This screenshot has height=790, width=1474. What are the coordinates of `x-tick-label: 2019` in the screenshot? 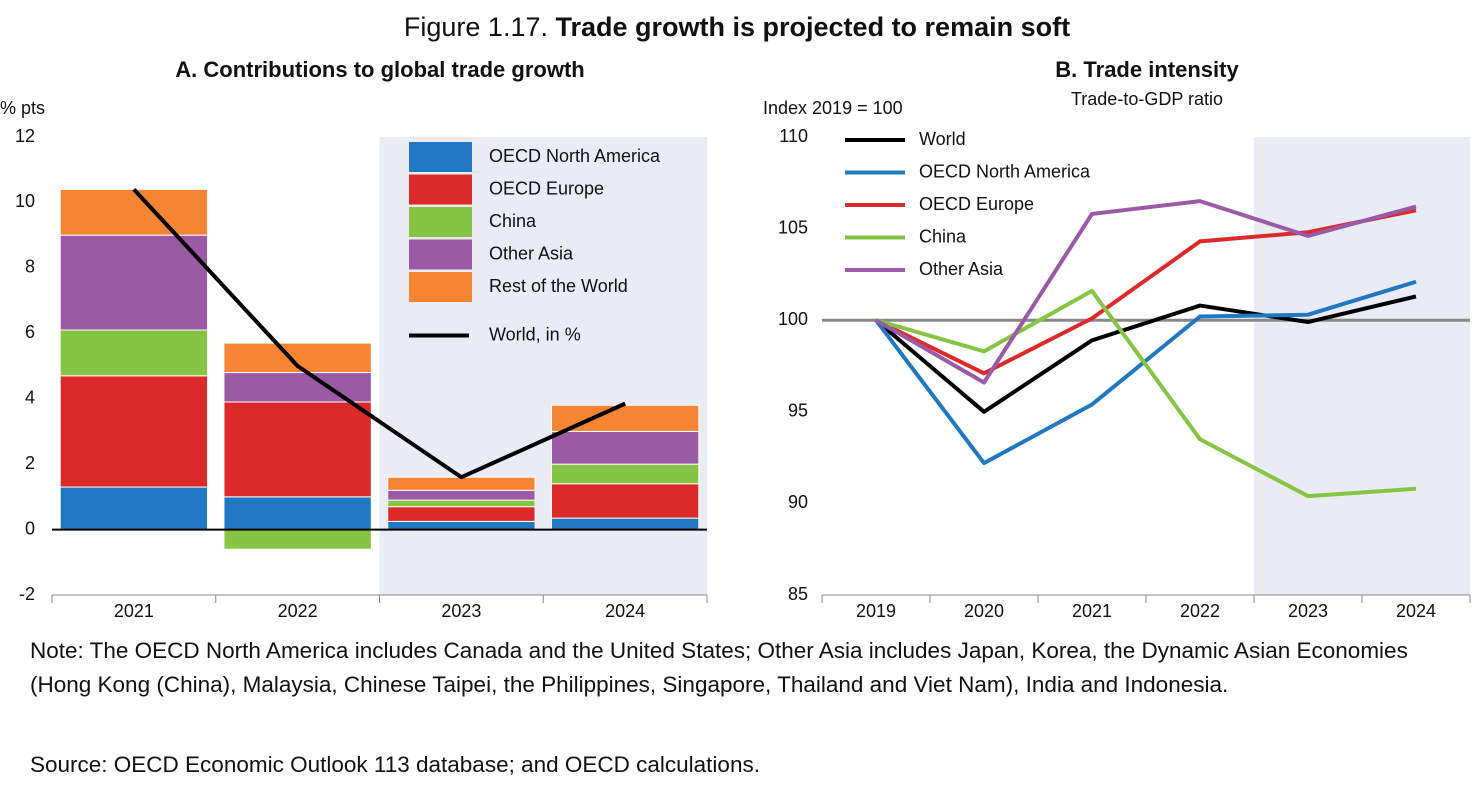 It's located at (876, 611).